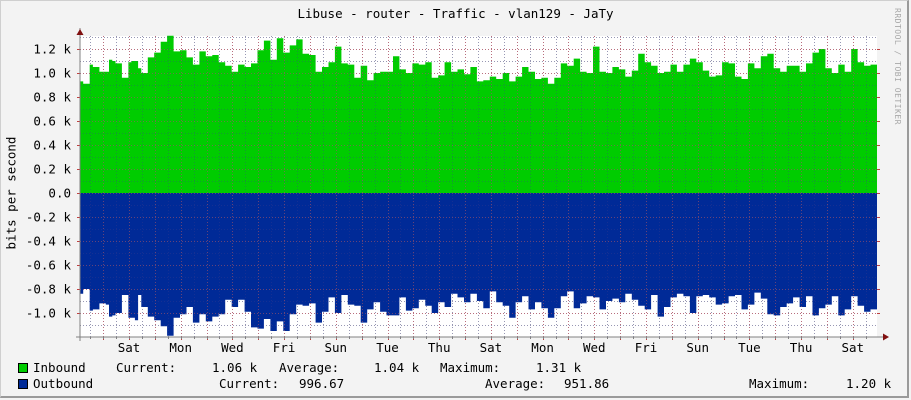 The height and width of the screenshot is (400, 911). I want to click on outbound-maximum-value: 1.20 k, so click(869, 383).